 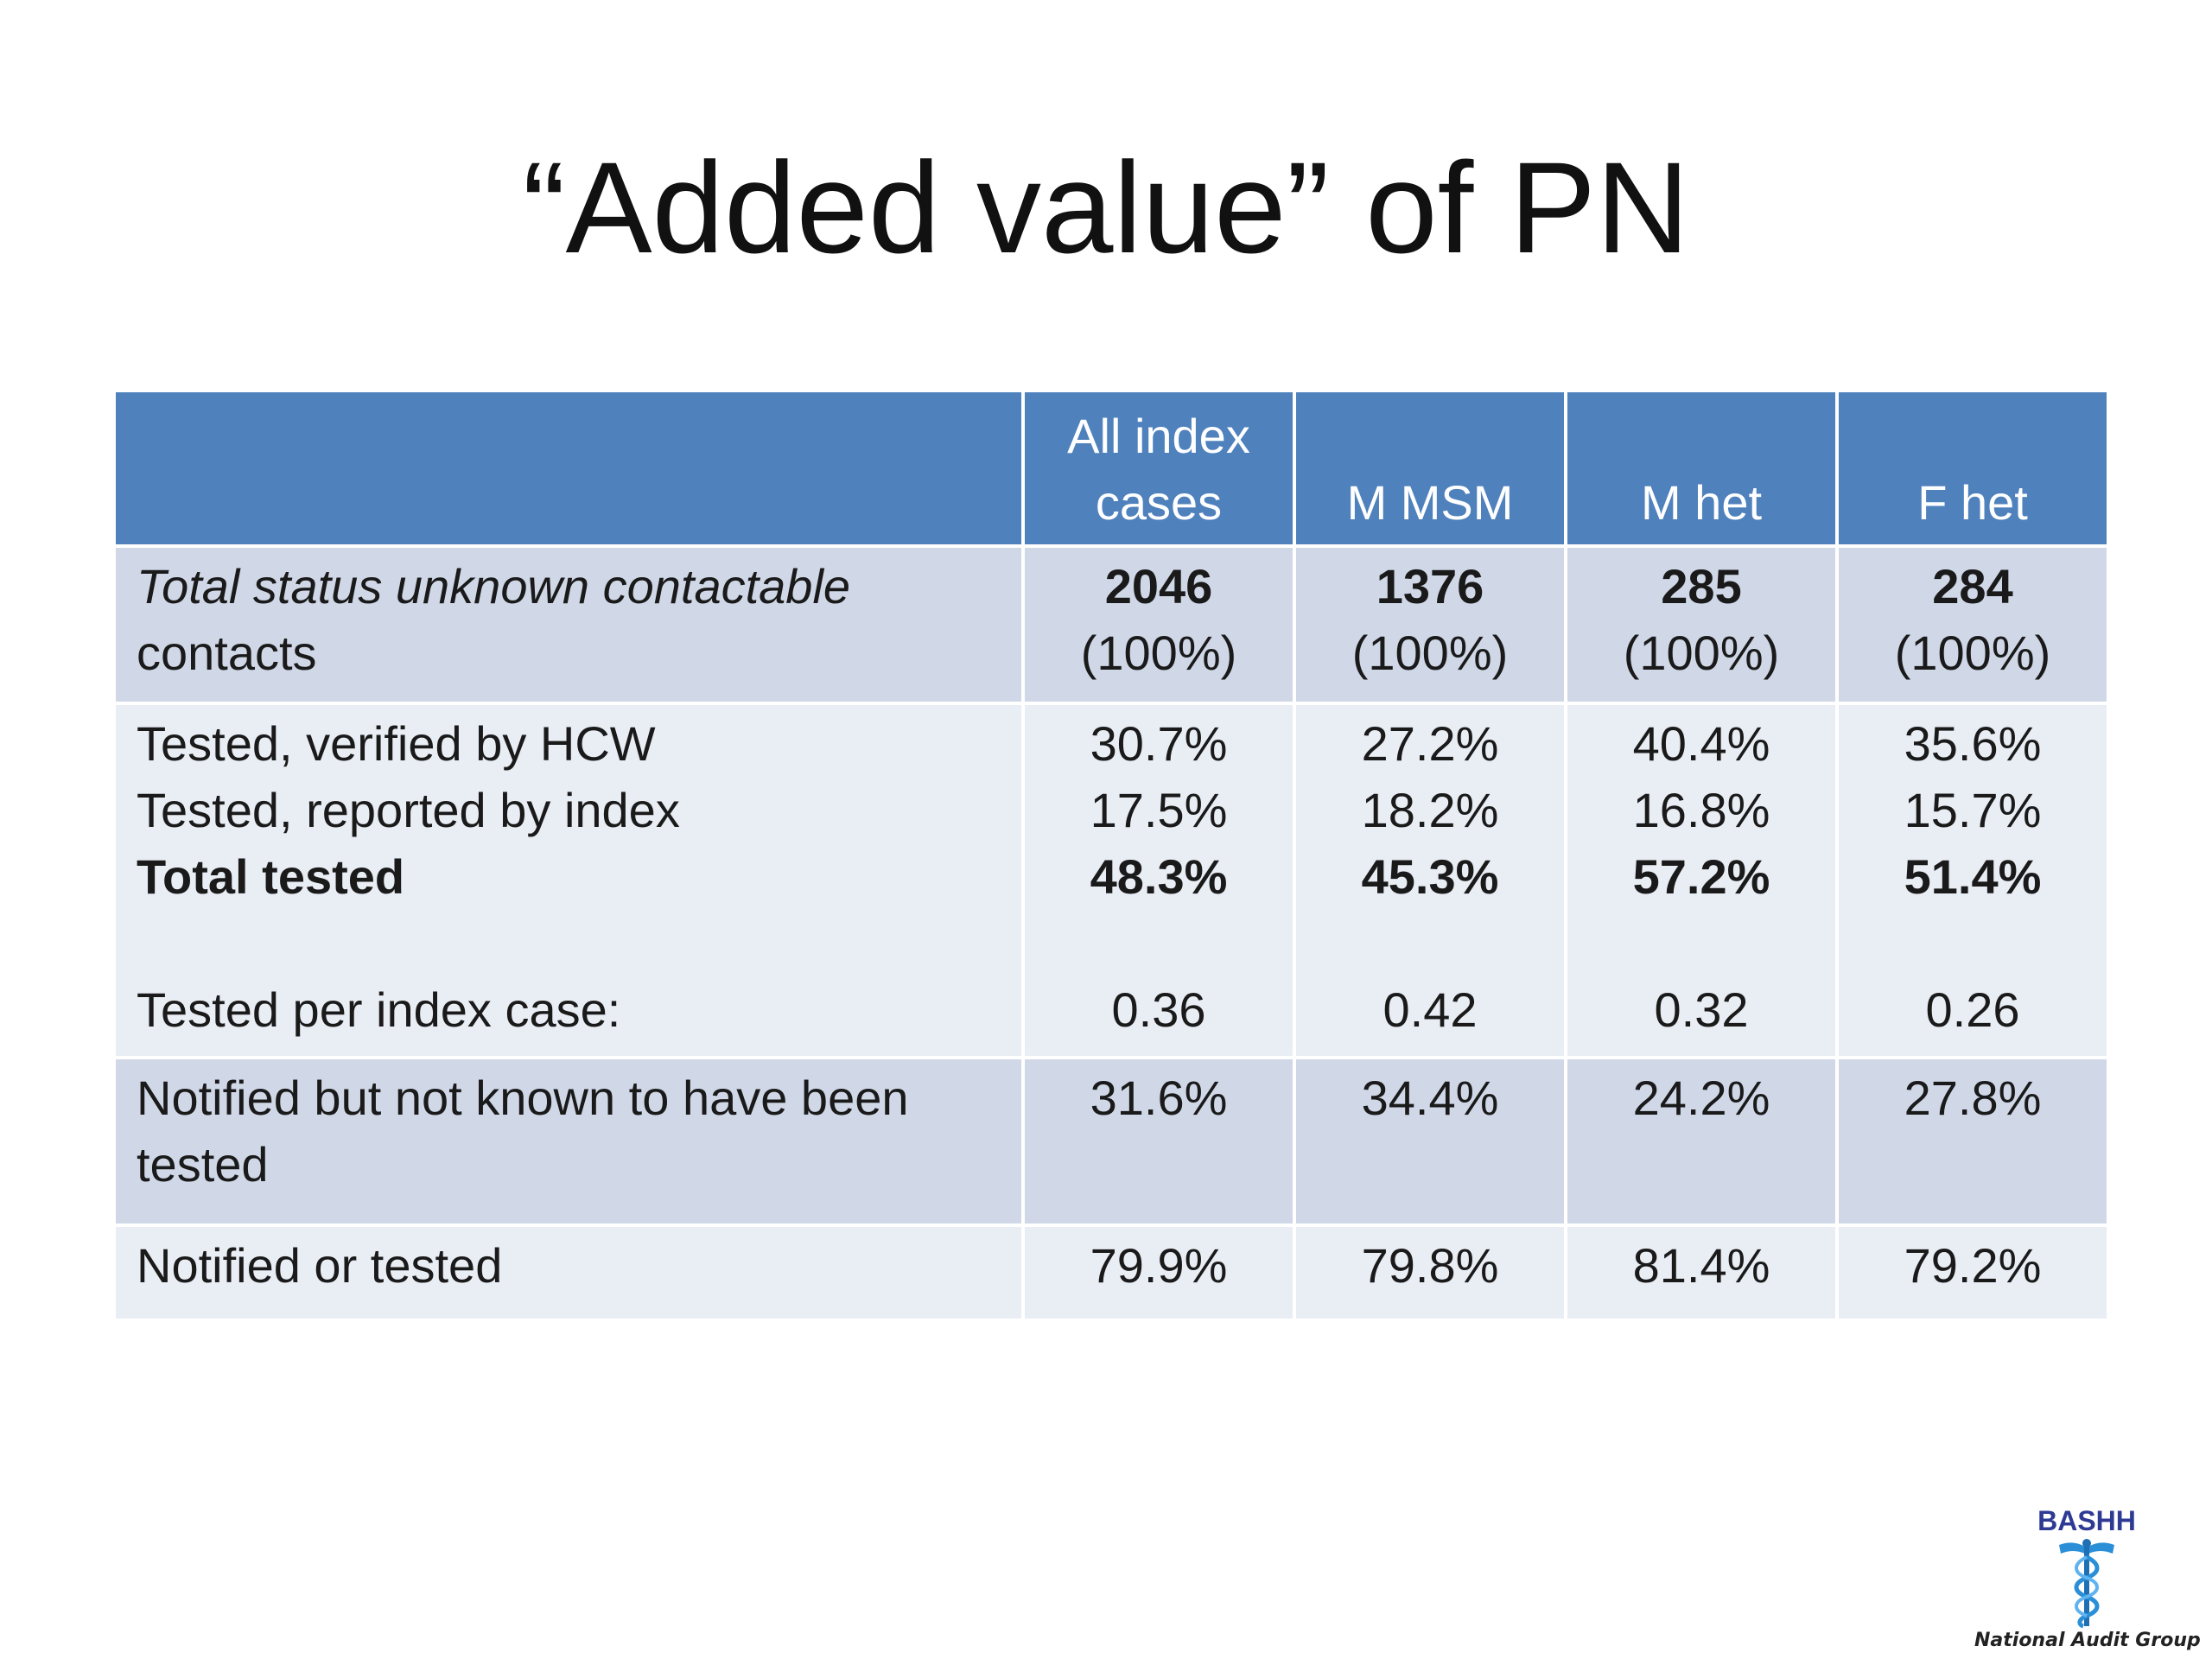 I want to click on header-m-het: M het, so click(x=1701, y=468).